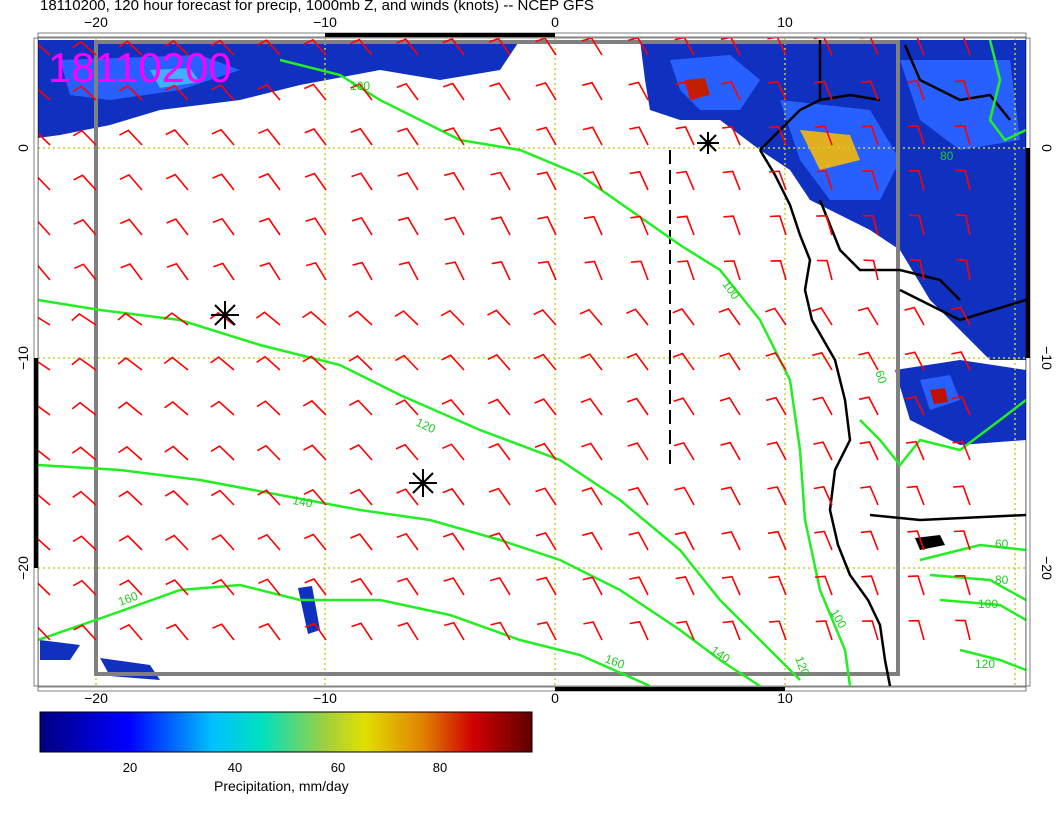 The height and width of the screenshot is (816, 1056). I want to click on colorbar-tick: 60, so click(338, 767).